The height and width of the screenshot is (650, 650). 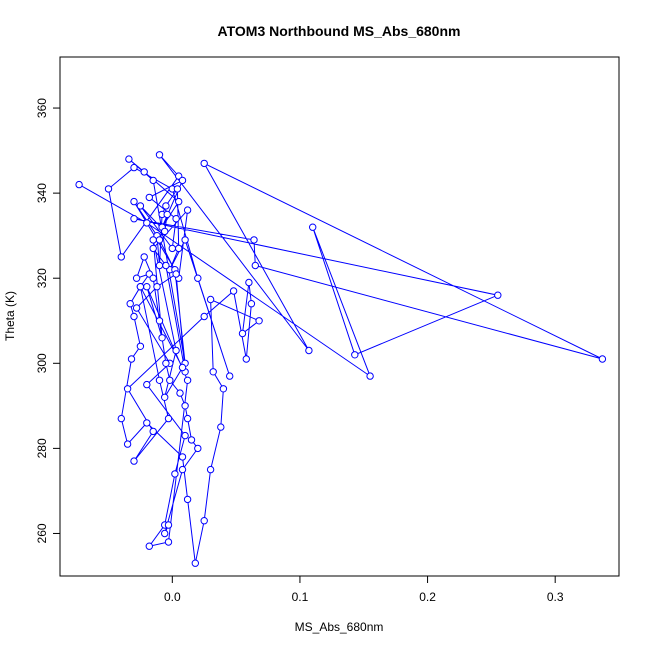 What do you see at coordinates (10, 316) in the screenshot?
I see `y-axis-label: Theta (K)` at bounding box center [10, 316].